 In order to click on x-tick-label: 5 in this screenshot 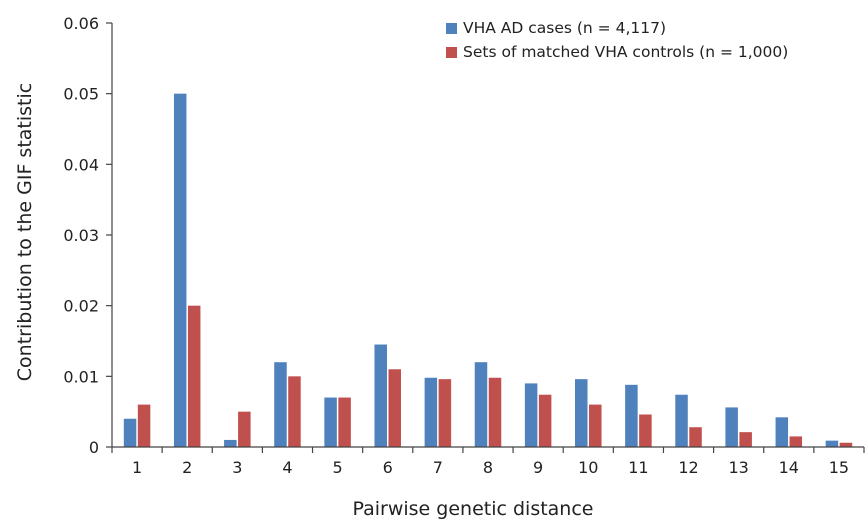, I will do `click(338, 467)`.